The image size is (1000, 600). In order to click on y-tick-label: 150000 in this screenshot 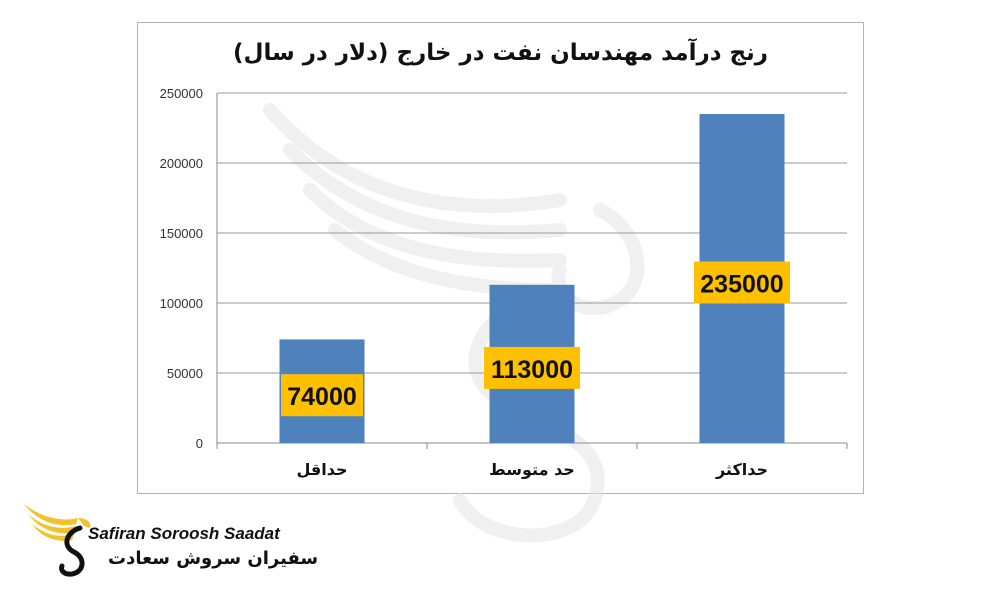, I will do `click(181, 233)`.